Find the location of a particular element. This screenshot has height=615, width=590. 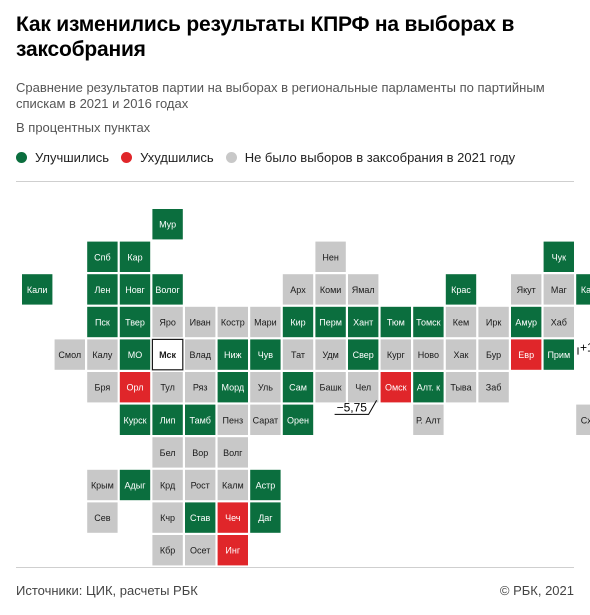

sources-note: Источники: ЦИК, расчеты РБК is located at coordinates (107, 590).